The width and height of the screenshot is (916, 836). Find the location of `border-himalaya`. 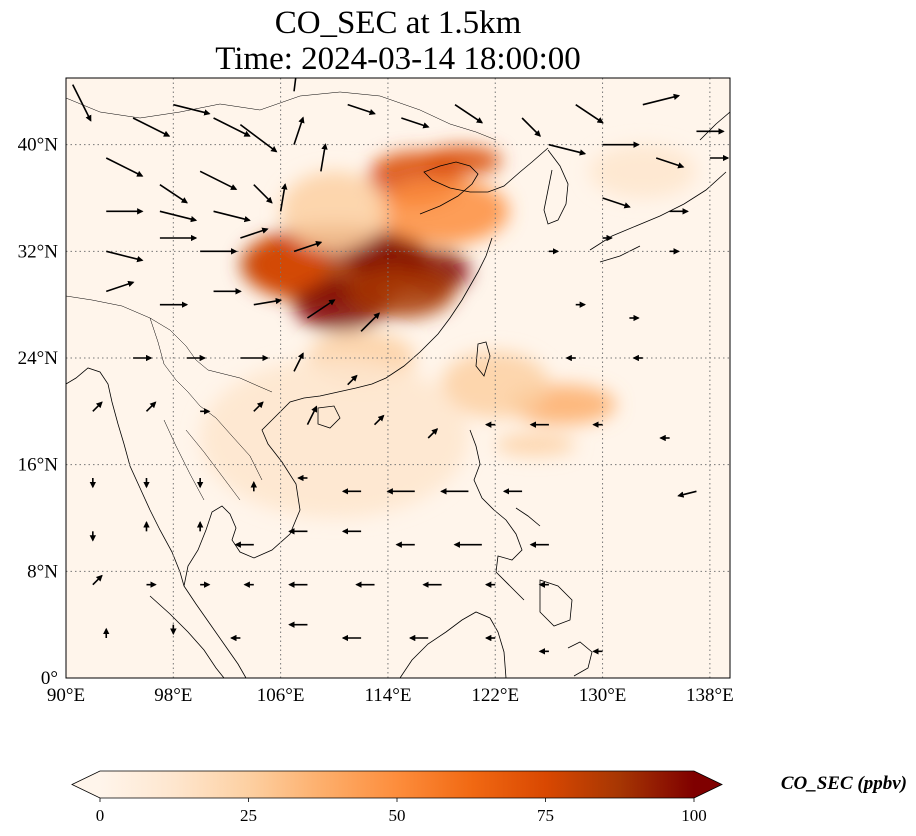

border-himalaya is located at coordinates (169, 344).